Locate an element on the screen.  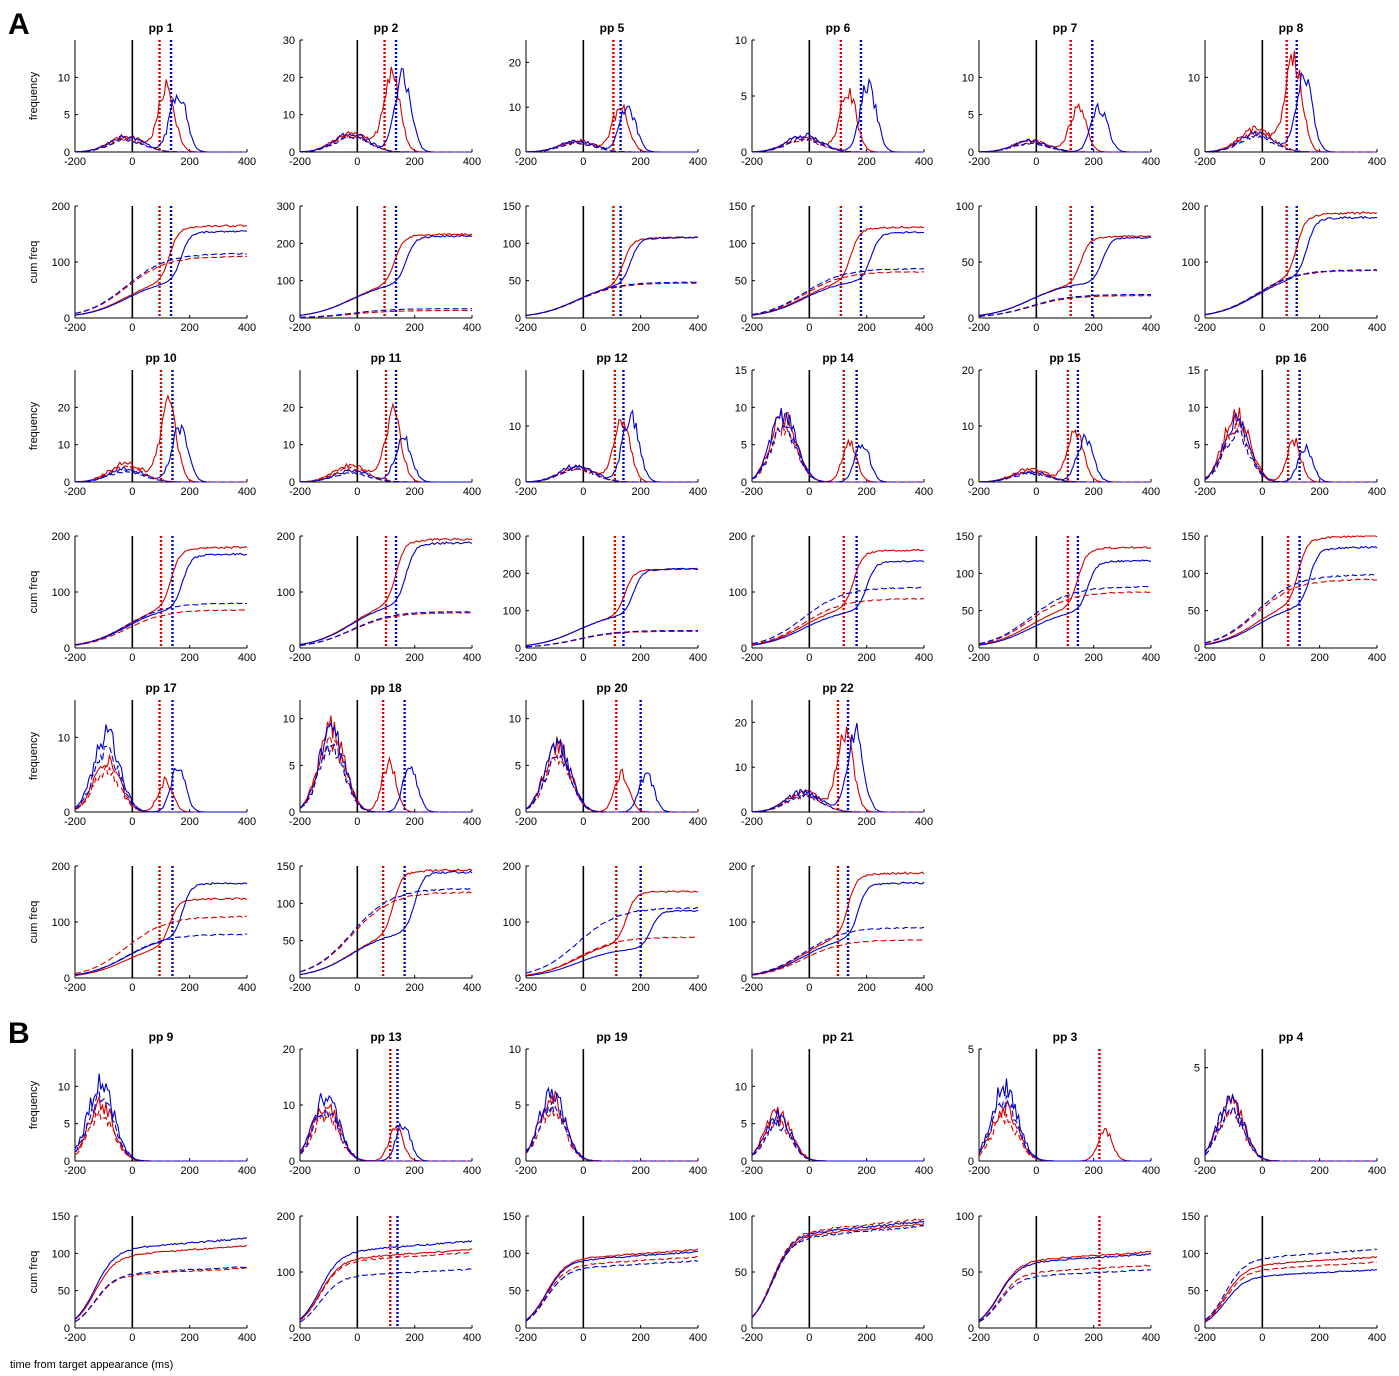
y-axis-label-frequency: frequency is located at coordinates (34, 95).